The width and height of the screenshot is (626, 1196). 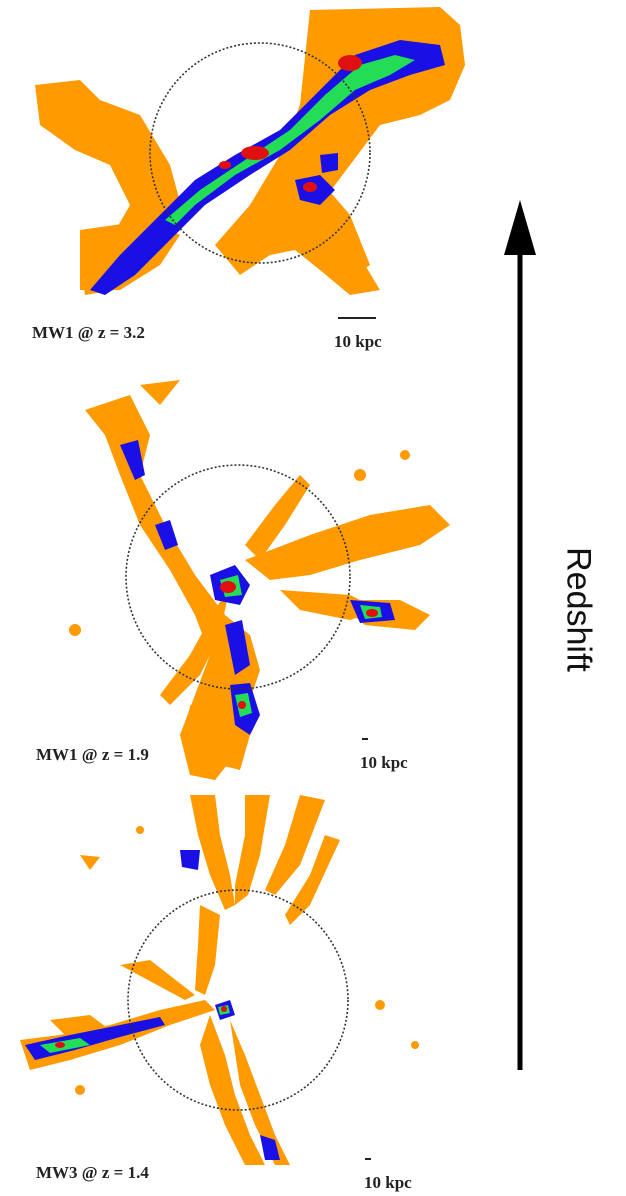 I want to click on panel-label: MW1 @ z = 3.2, so click(x=88, y=332).